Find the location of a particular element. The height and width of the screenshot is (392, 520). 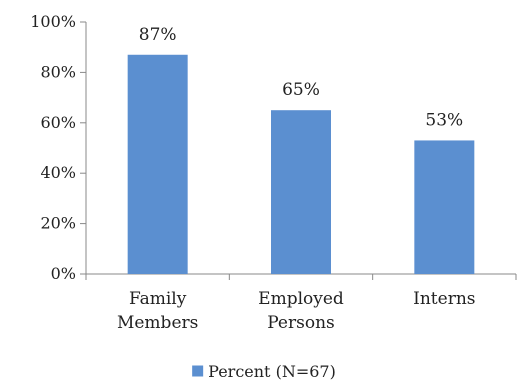

x-category-label-line: Interns is located at coordinates (444, 299).